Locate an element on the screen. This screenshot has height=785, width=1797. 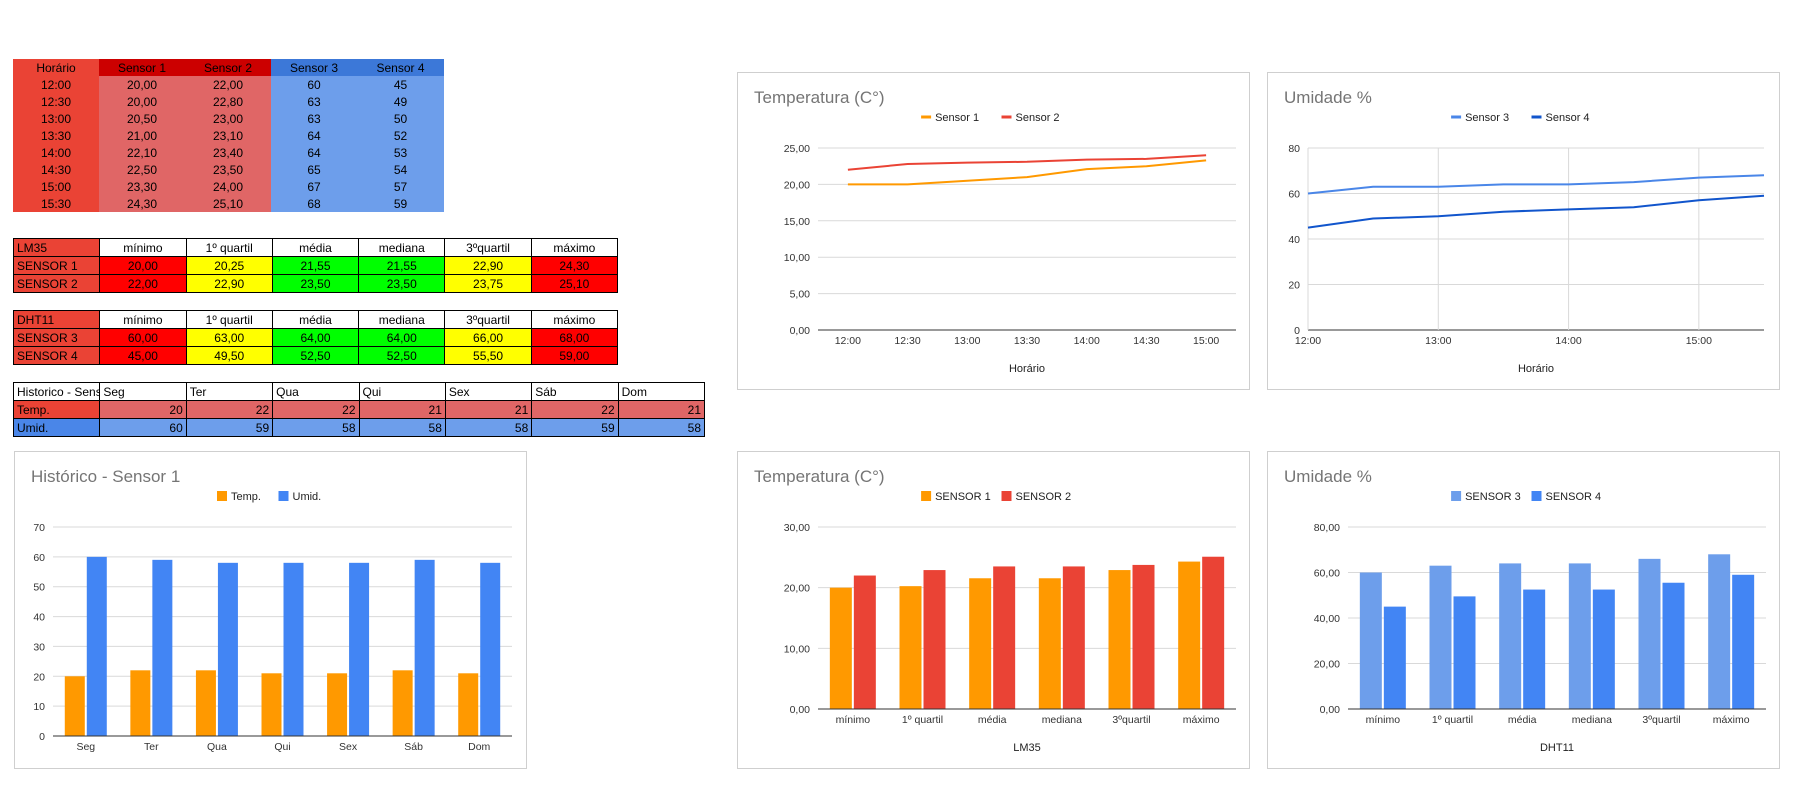
readings-cell: 12:30 is located at coordinates (56, 101).